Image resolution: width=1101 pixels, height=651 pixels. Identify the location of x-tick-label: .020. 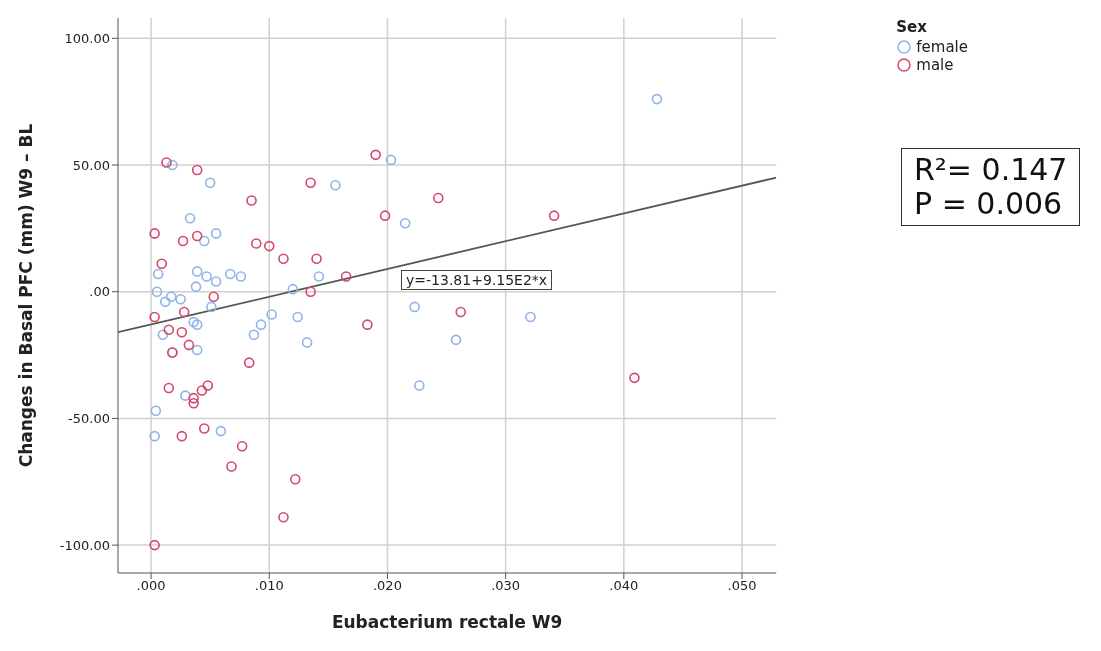
(387, 586).